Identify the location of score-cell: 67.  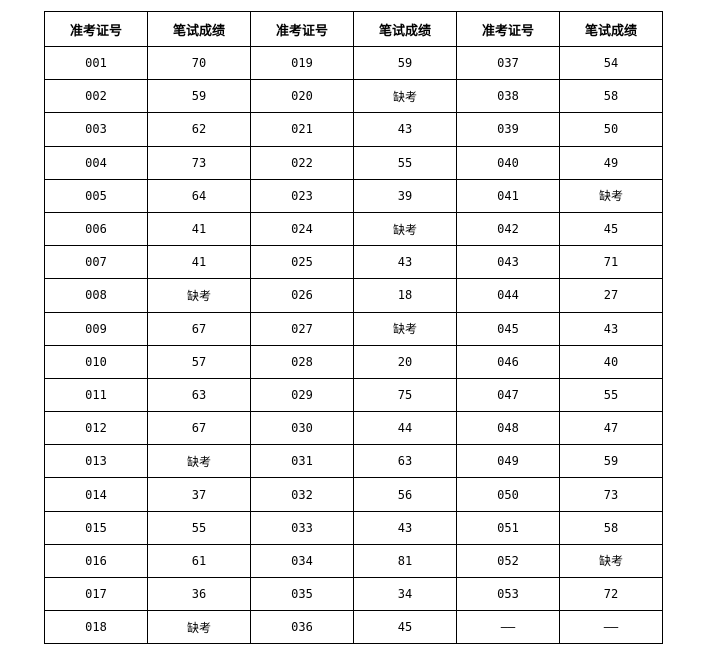
(199, 428).